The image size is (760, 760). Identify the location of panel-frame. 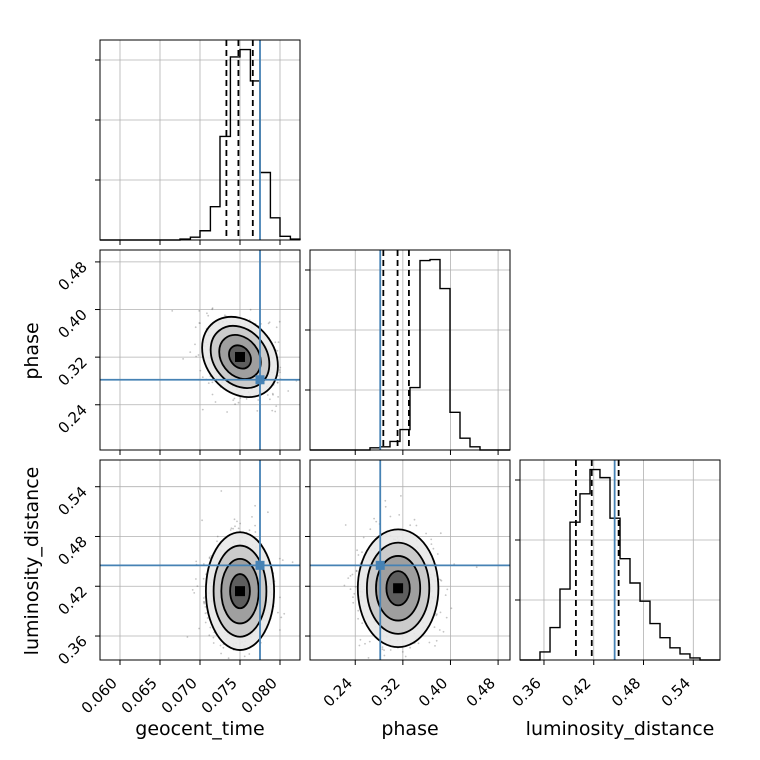
(620, 560).